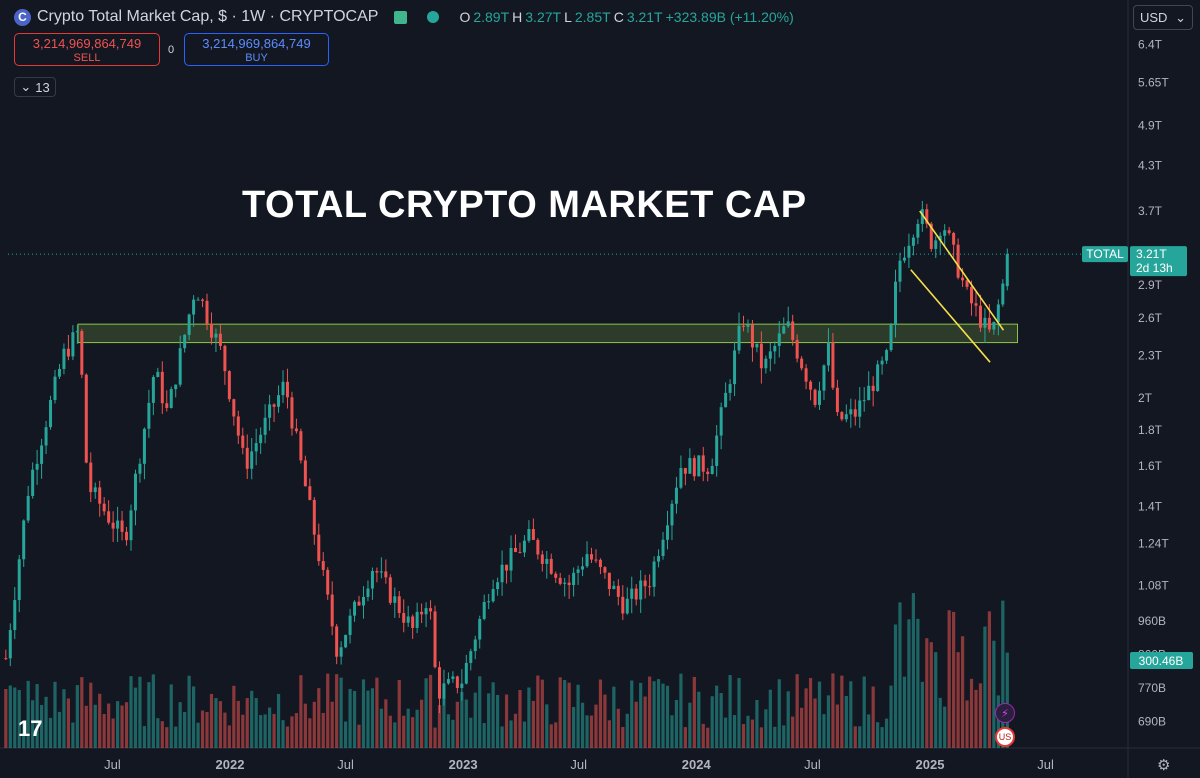 The height and width of the screenshot is (778, 1200). What do you see at coordinates (1158, 261) in the screenshot?
I see `price-badge` at bounding box center [1158, 261].